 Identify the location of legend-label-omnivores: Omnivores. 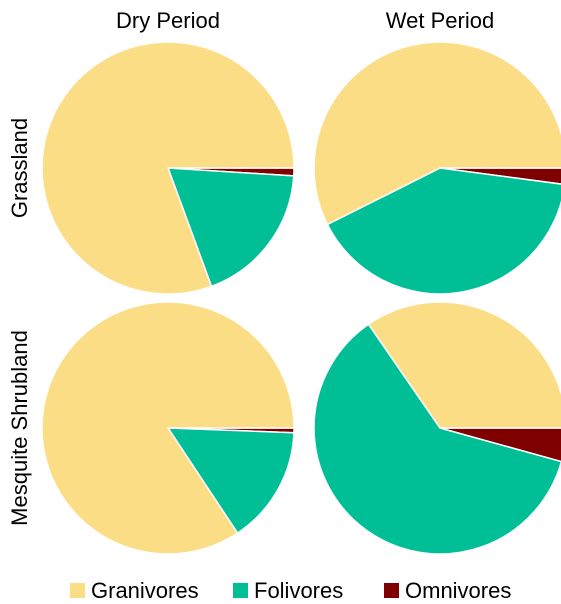
(458, 590).